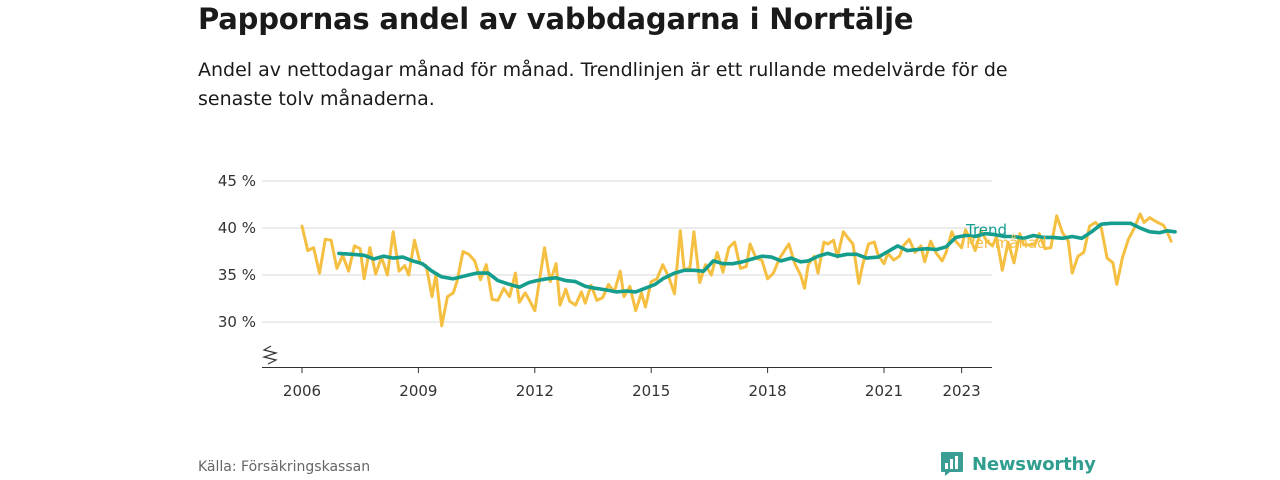 The width and height of the screenshot is (1280, 480). I want to click on y-tick-label: 45 %, so click(237, 181).